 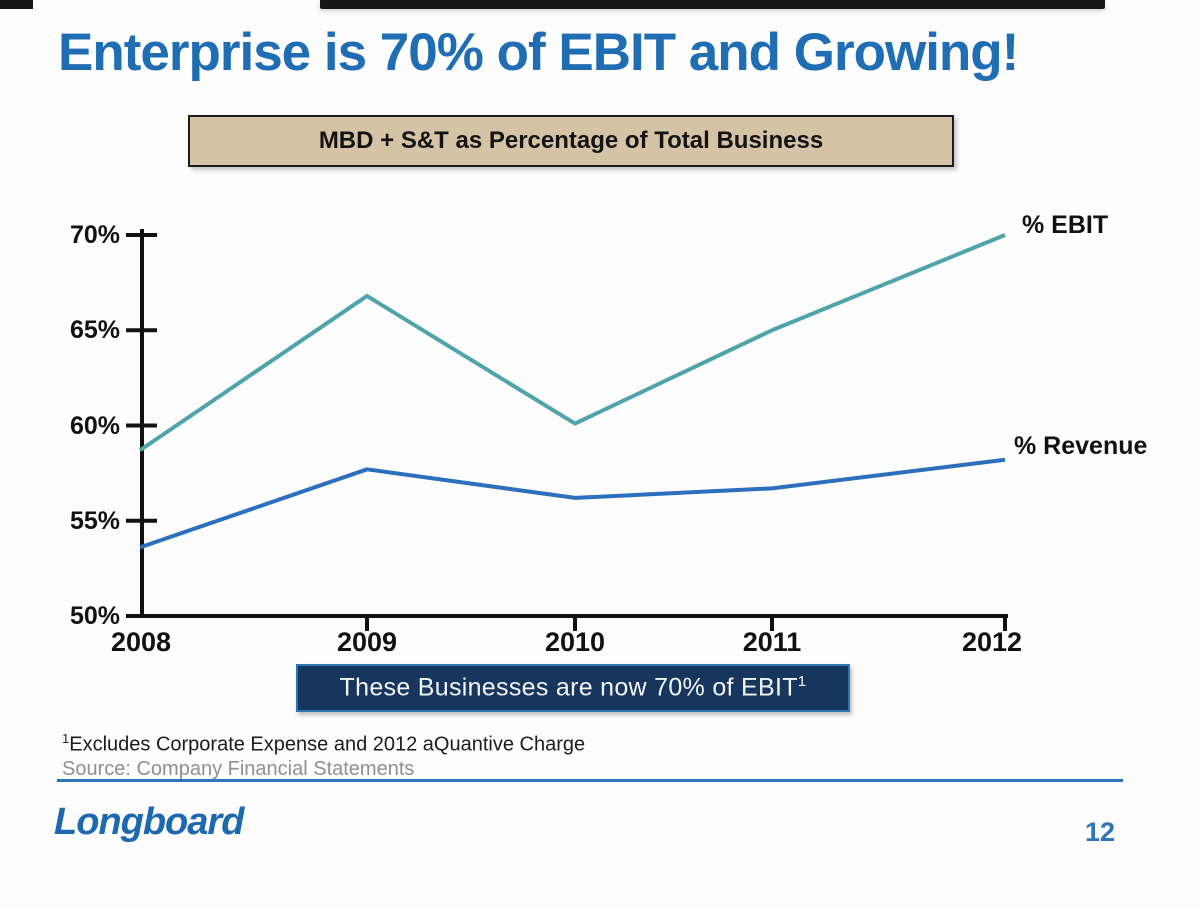 What do you see at coordinates (1081, 446) in the screenshot?
I see `series-label-revenue: % Revenue` at bounding box center [1081, 446].